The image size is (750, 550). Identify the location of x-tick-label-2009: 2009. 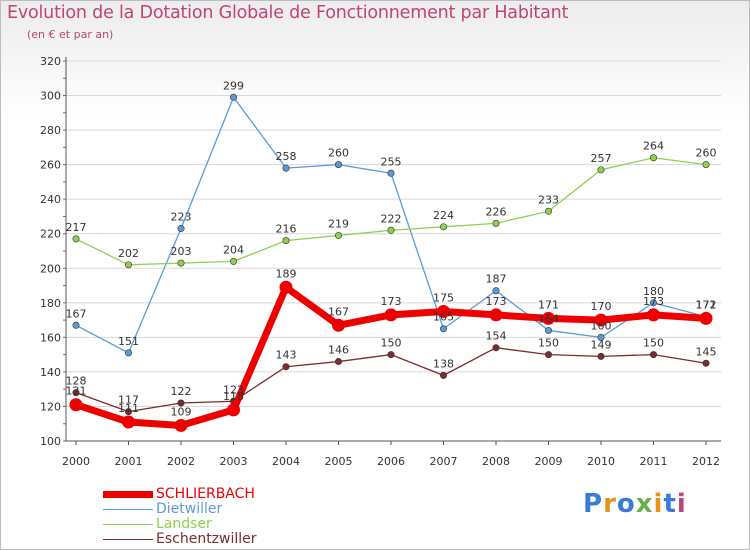
(549, 461).